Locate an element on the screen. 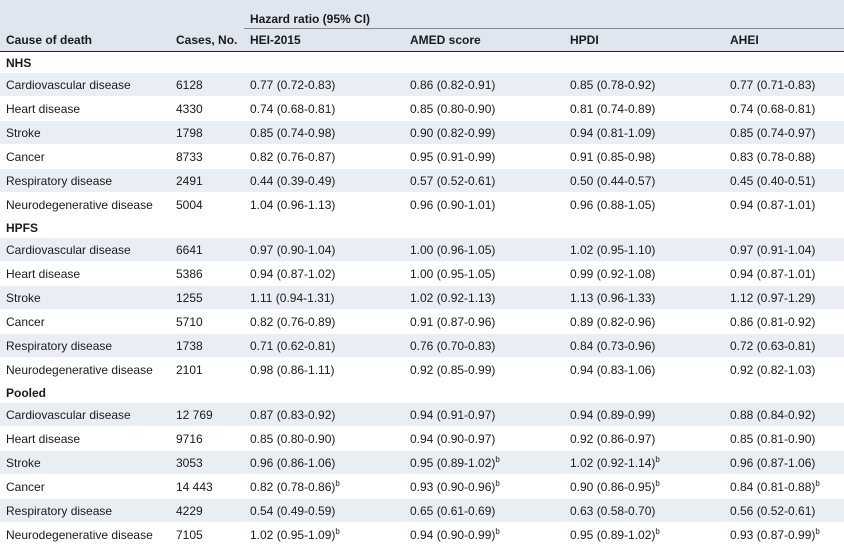  cause-cell: Respiratory disease is located at coordinates (85, 180).